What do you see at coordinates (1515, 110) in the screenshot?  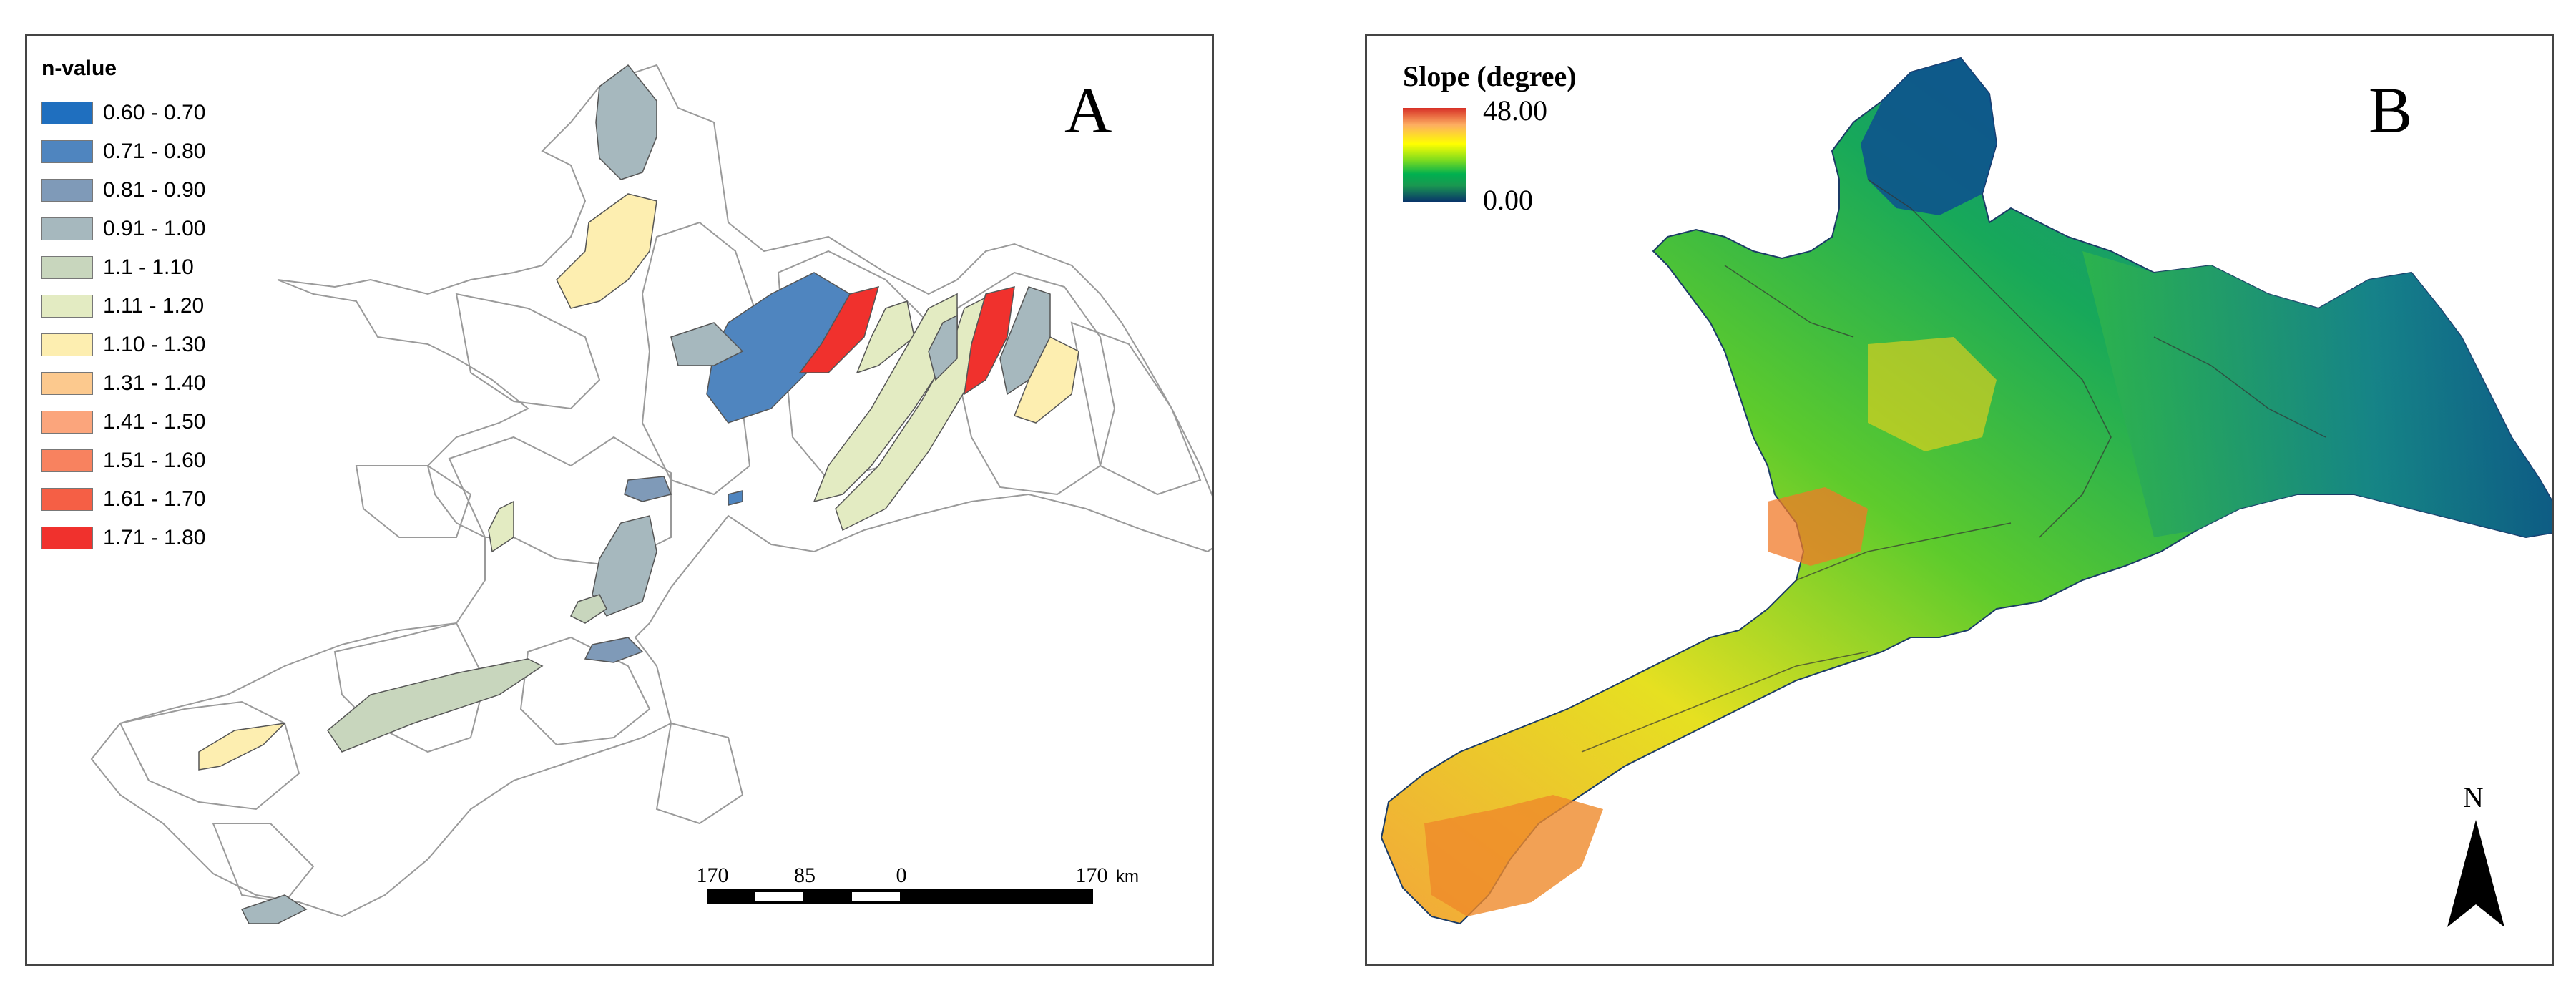 I see `slope-max-label: 48.00` at bounding box center [1515, 110].